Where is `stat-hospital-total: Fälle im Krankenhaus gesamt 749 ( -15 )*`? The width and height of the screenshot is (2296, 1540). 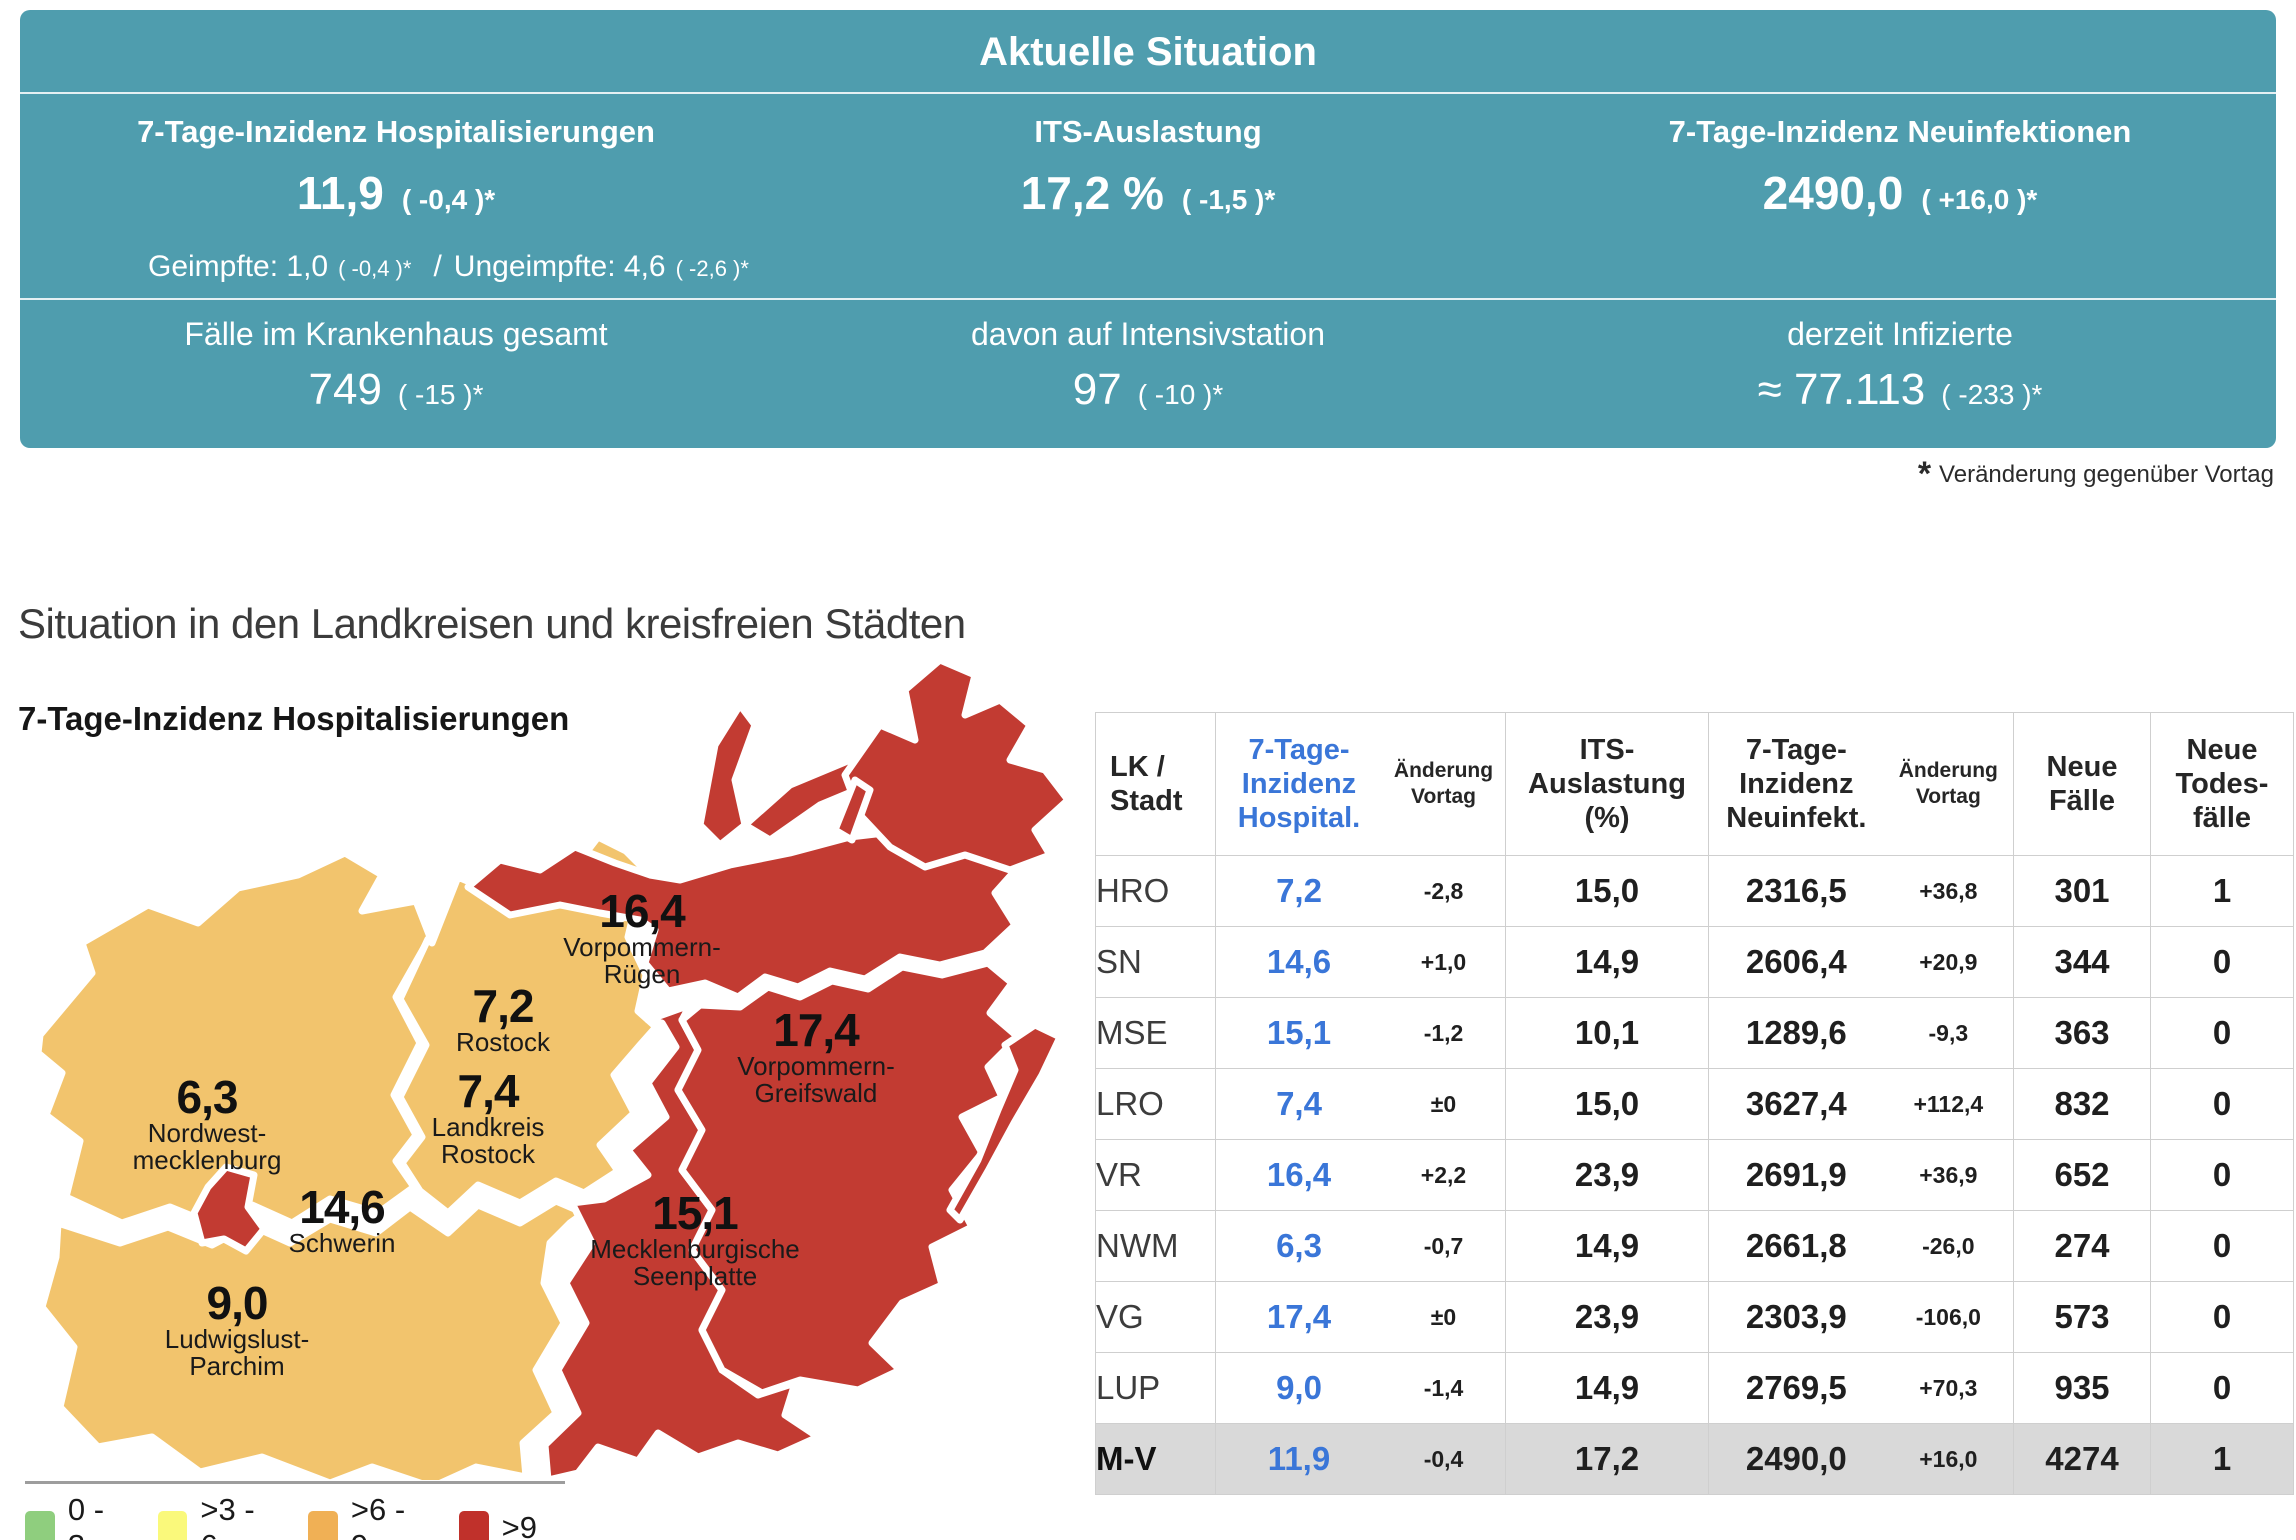 stat-hospital-total: Fälle im Krankenhaus gesamt 749 ( -15 )* is located at coordinates (396, 374).